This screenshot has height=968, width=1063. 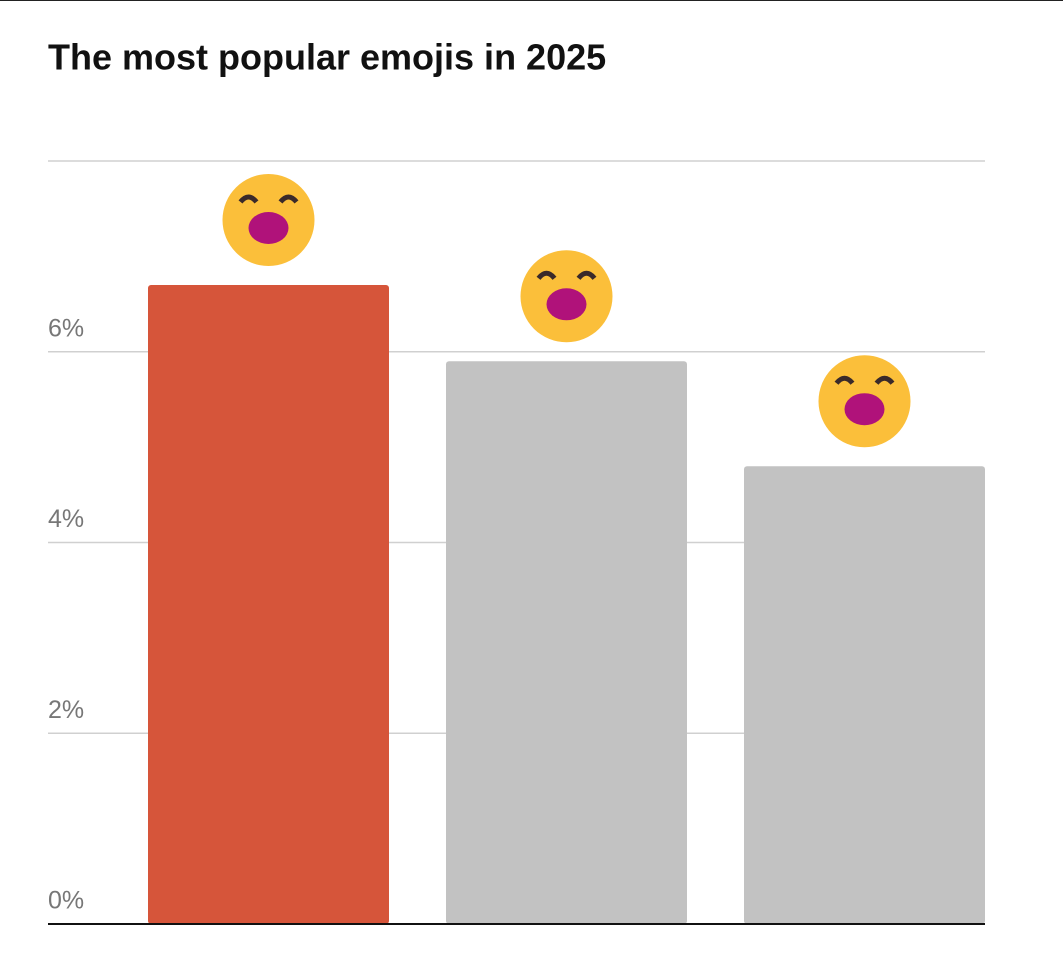 What do you see at coordinates (327, 57) in the screenshot?
I see `chart-title: The most popular emojis in 2025` at bounding box center [327, 57].